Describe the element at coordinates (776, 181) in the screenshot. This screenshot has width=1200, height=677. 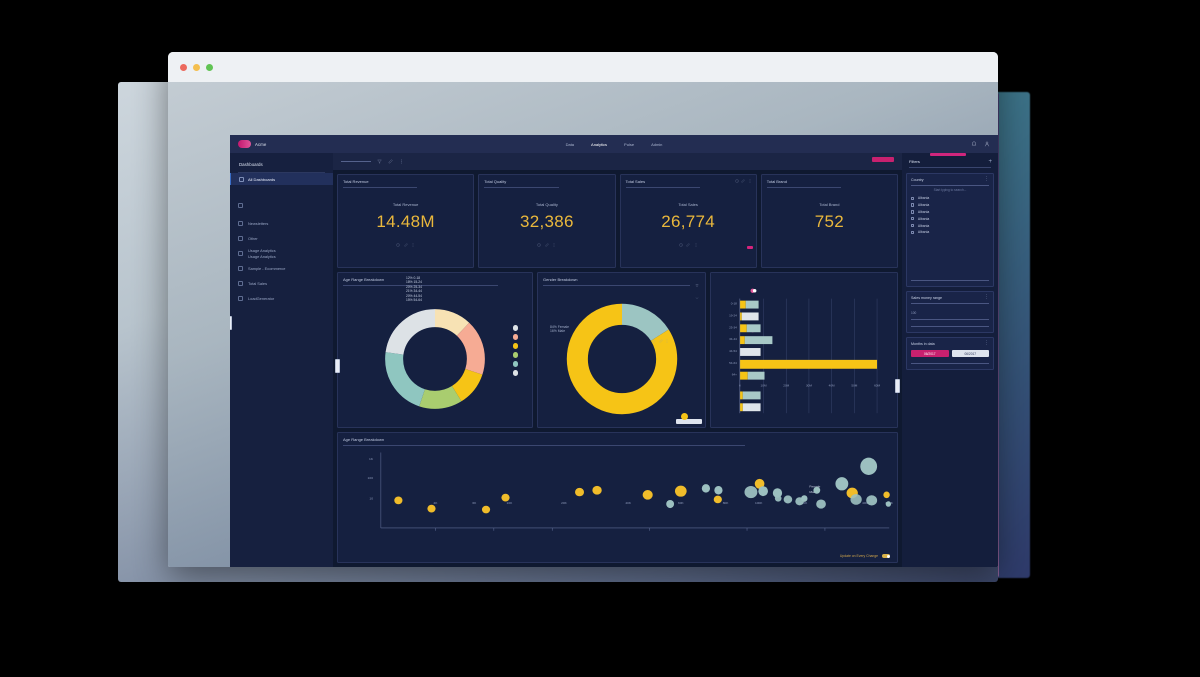
I see `panel-title: Total Brand` at that location.